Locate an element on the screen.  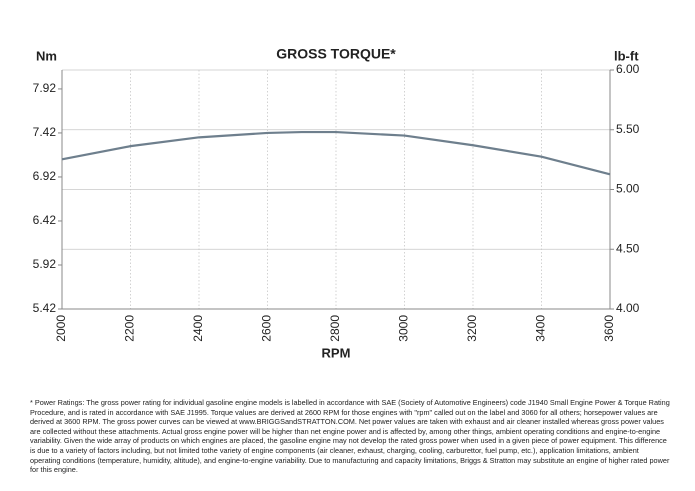
y2-axis-label: lb-ft is located at coordinates (626, 55).